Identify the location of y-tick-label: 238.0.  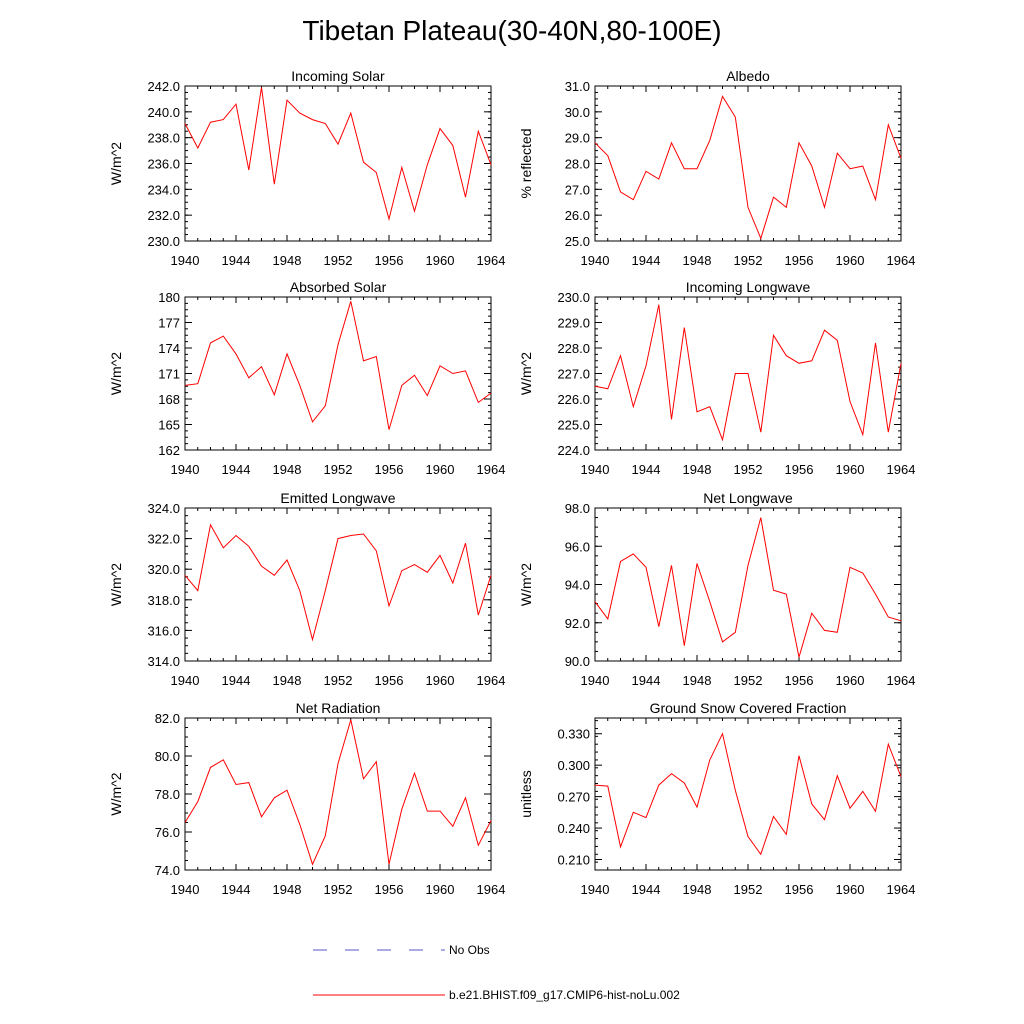
(163, 138).